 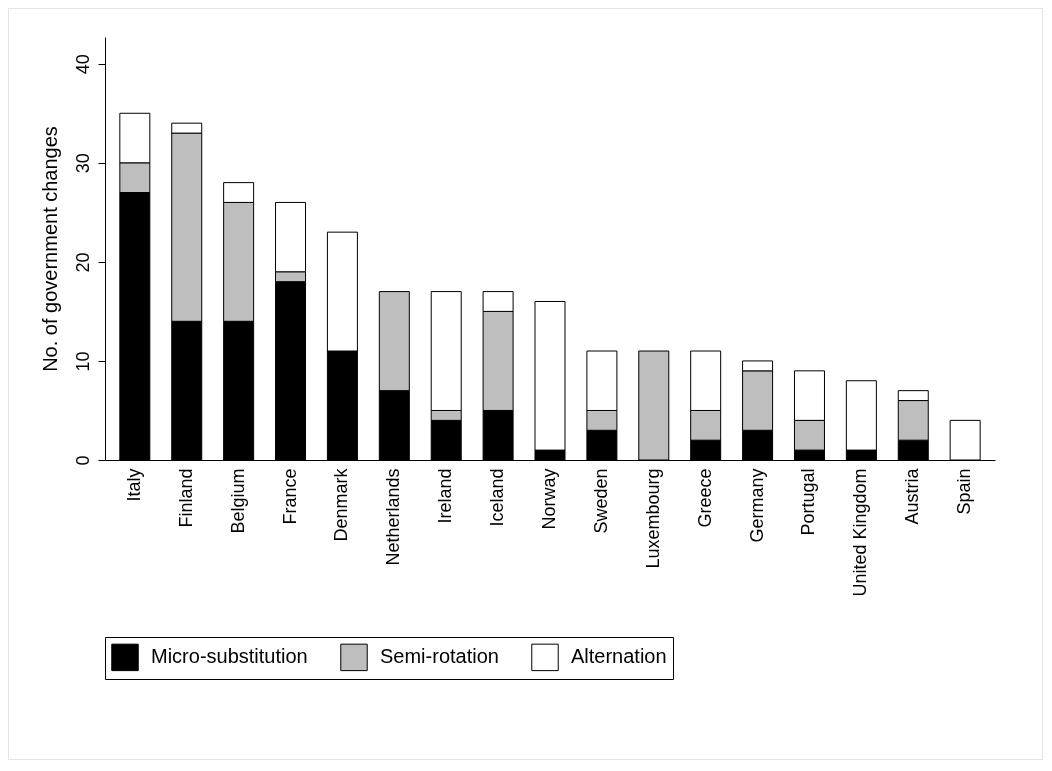 I want to click on x-tick-label: Portugal, so click(x=808, y=502).